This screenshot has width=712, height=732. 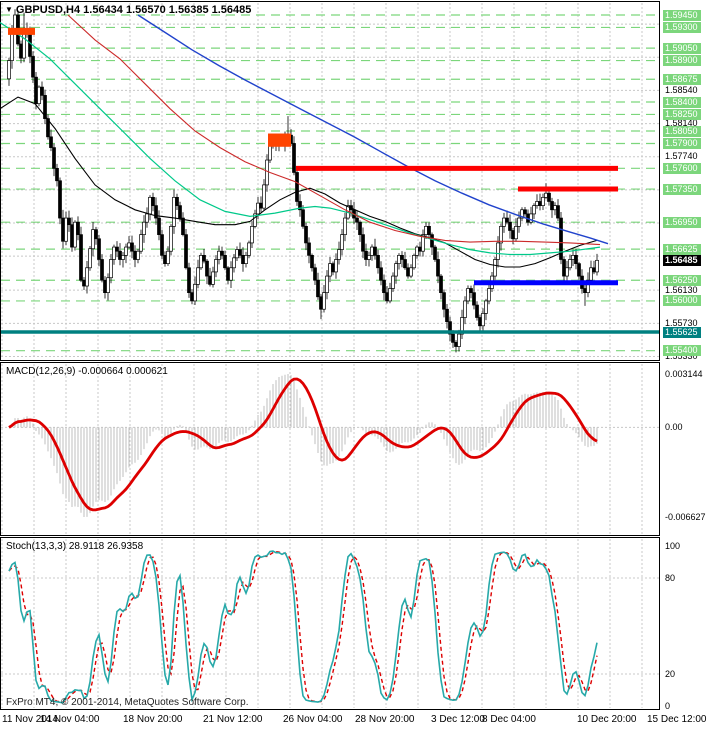 I want to click on price-level-label: 1.56000, so click(x=682, y=300).